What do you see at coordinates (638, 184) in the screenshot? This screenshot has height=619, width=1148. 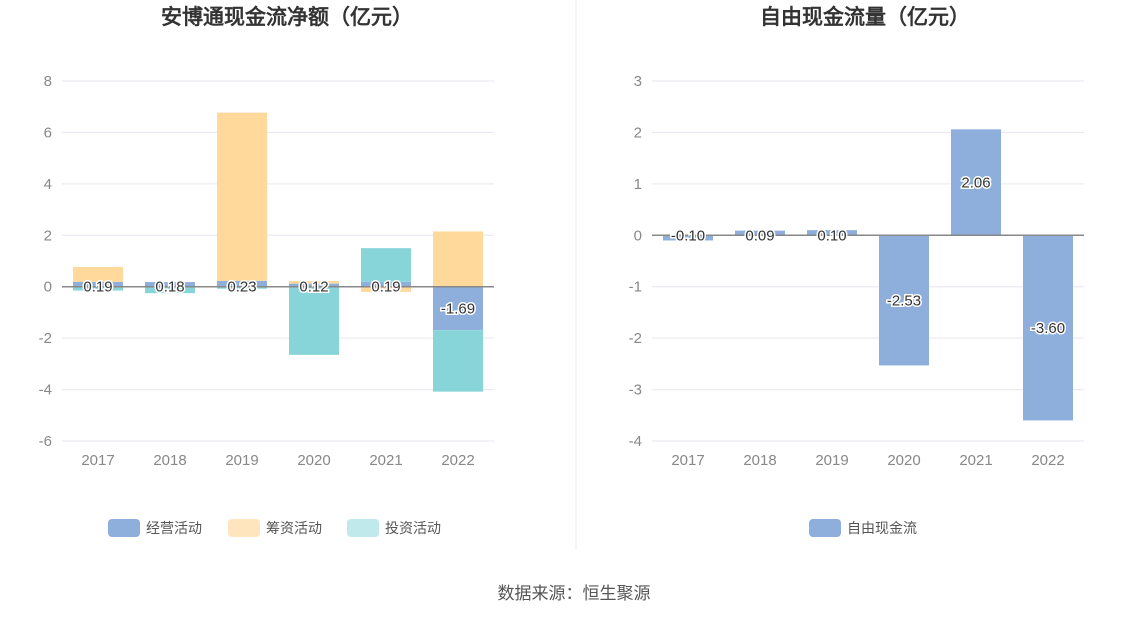 I see `y-tick-label: 1` at bounding box center [638, 184].